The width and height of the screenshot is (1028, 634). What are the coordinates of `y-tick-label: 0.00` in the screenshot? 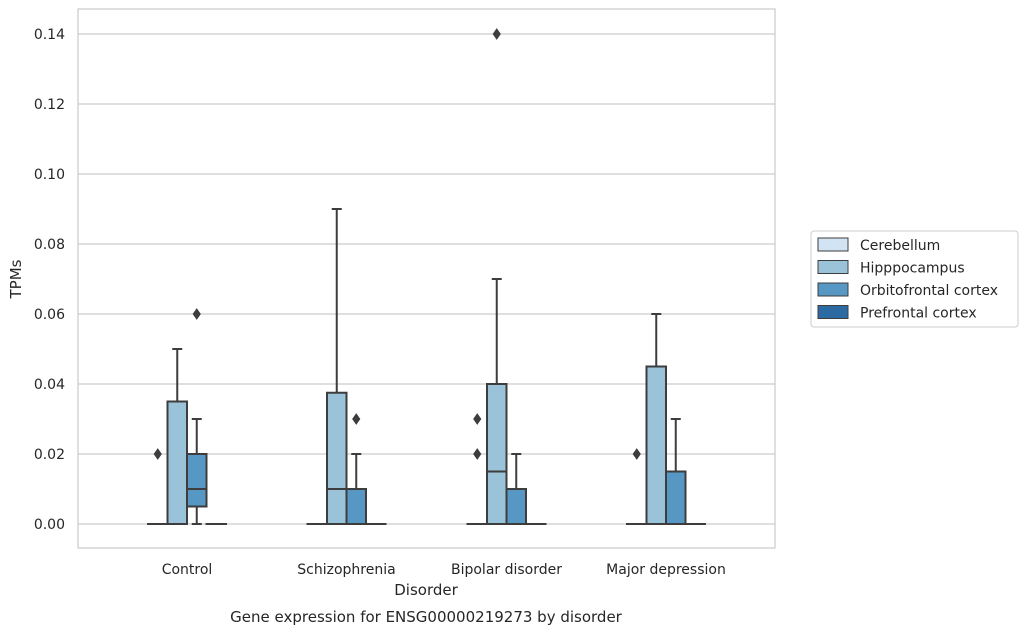 It's located at (49, 525).